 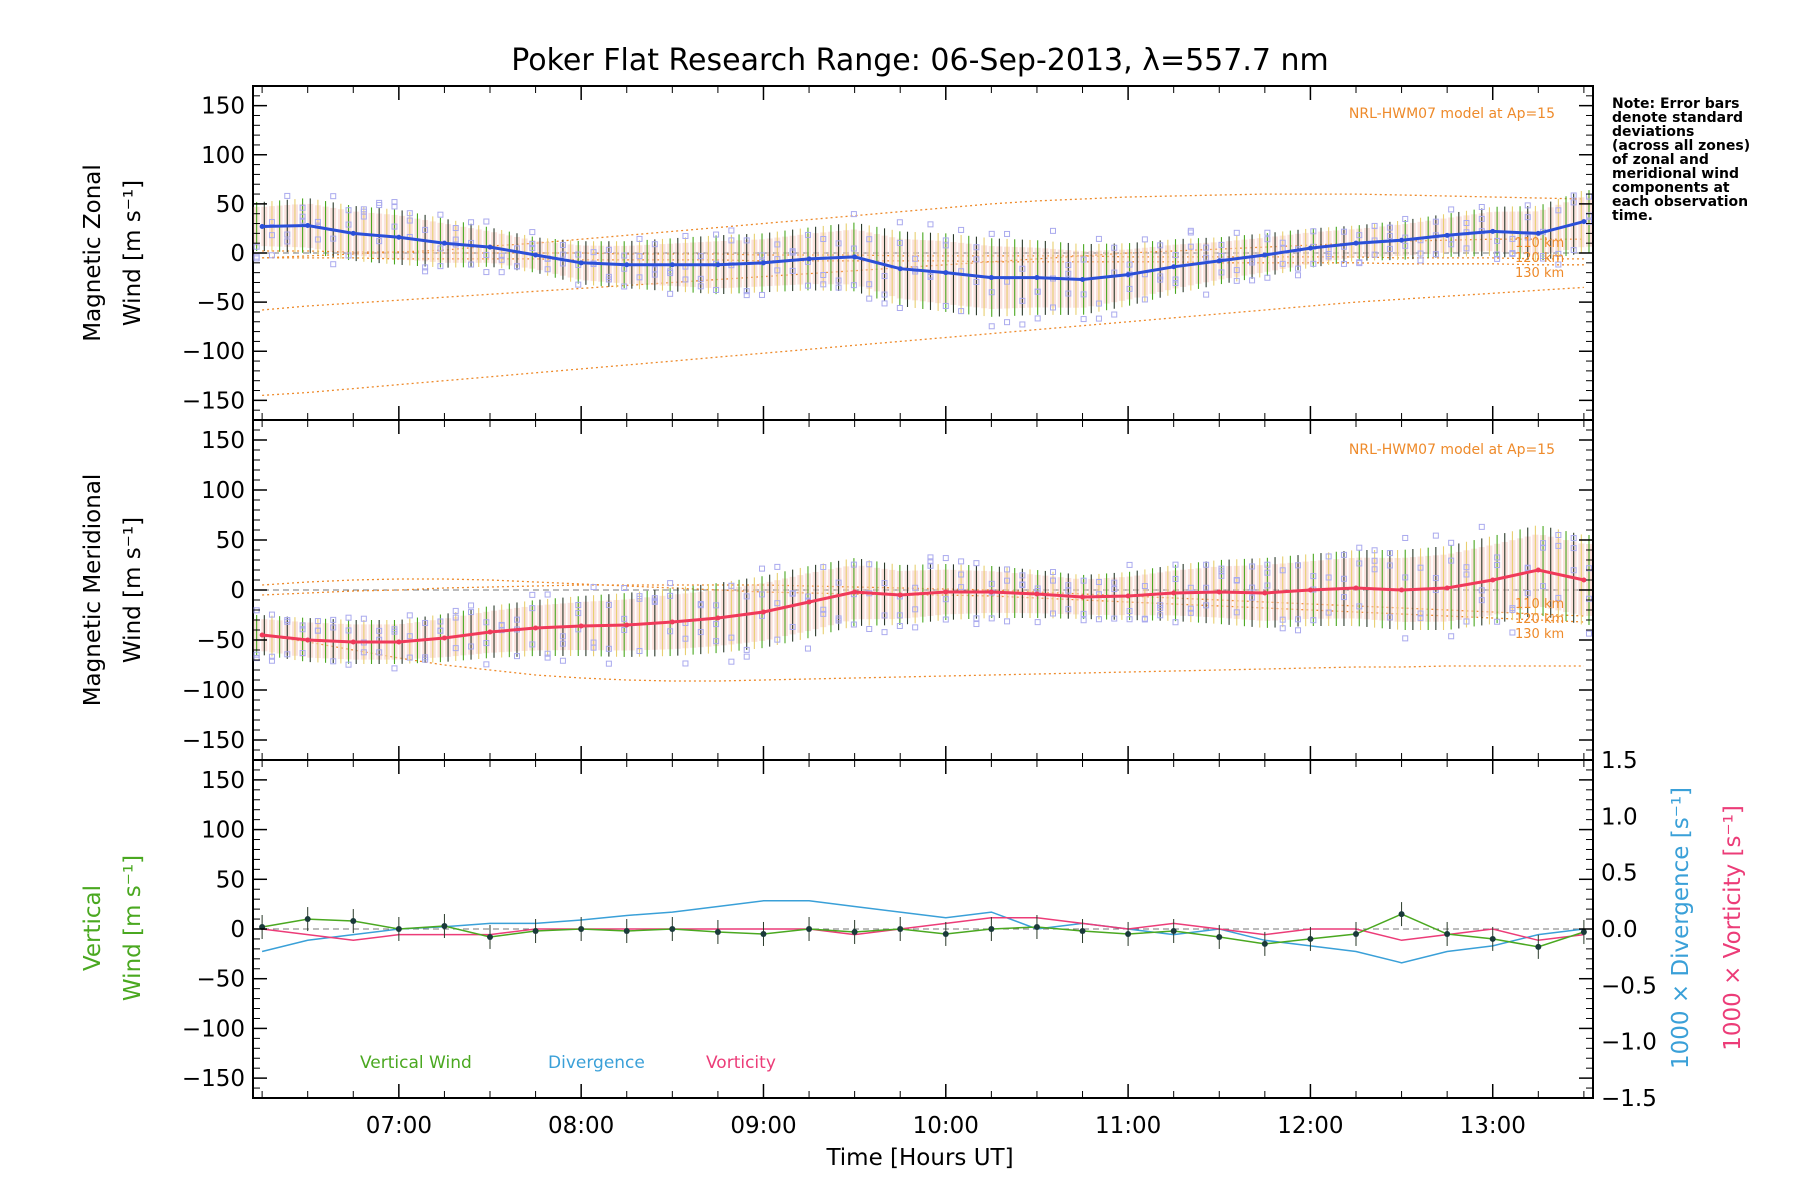 What do you see at coordinates (223, 441) in the screenshot?
I see `y-tick-label: 150` at bounding box center [223, 441].